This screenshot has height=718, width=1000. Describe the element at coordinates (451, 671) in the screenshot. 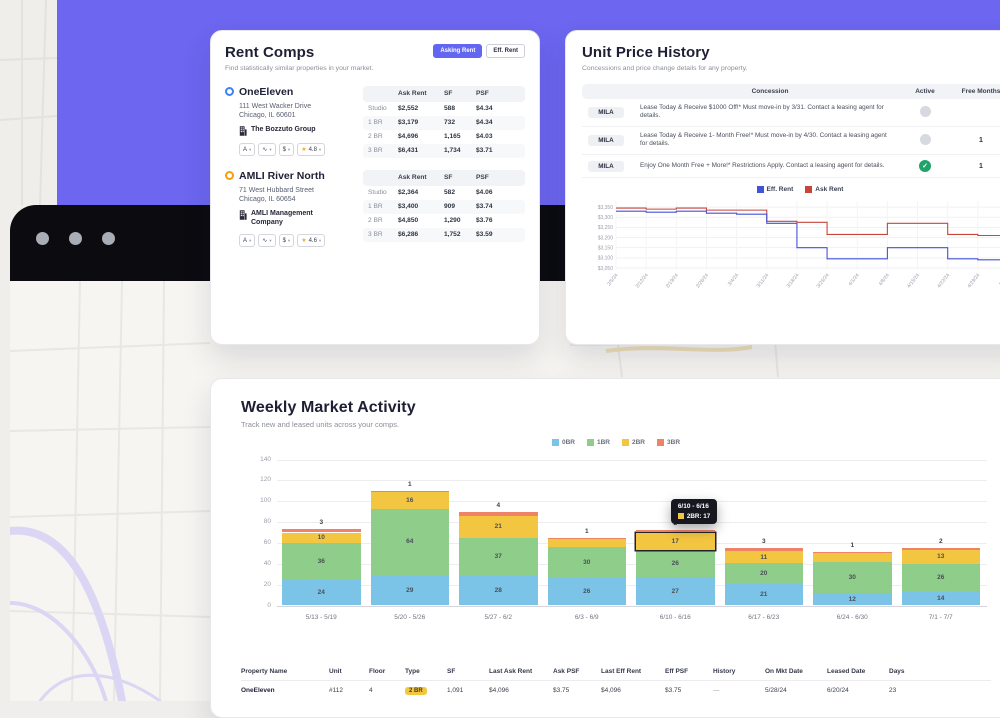

I see `column-header-sf: SF` at that location.